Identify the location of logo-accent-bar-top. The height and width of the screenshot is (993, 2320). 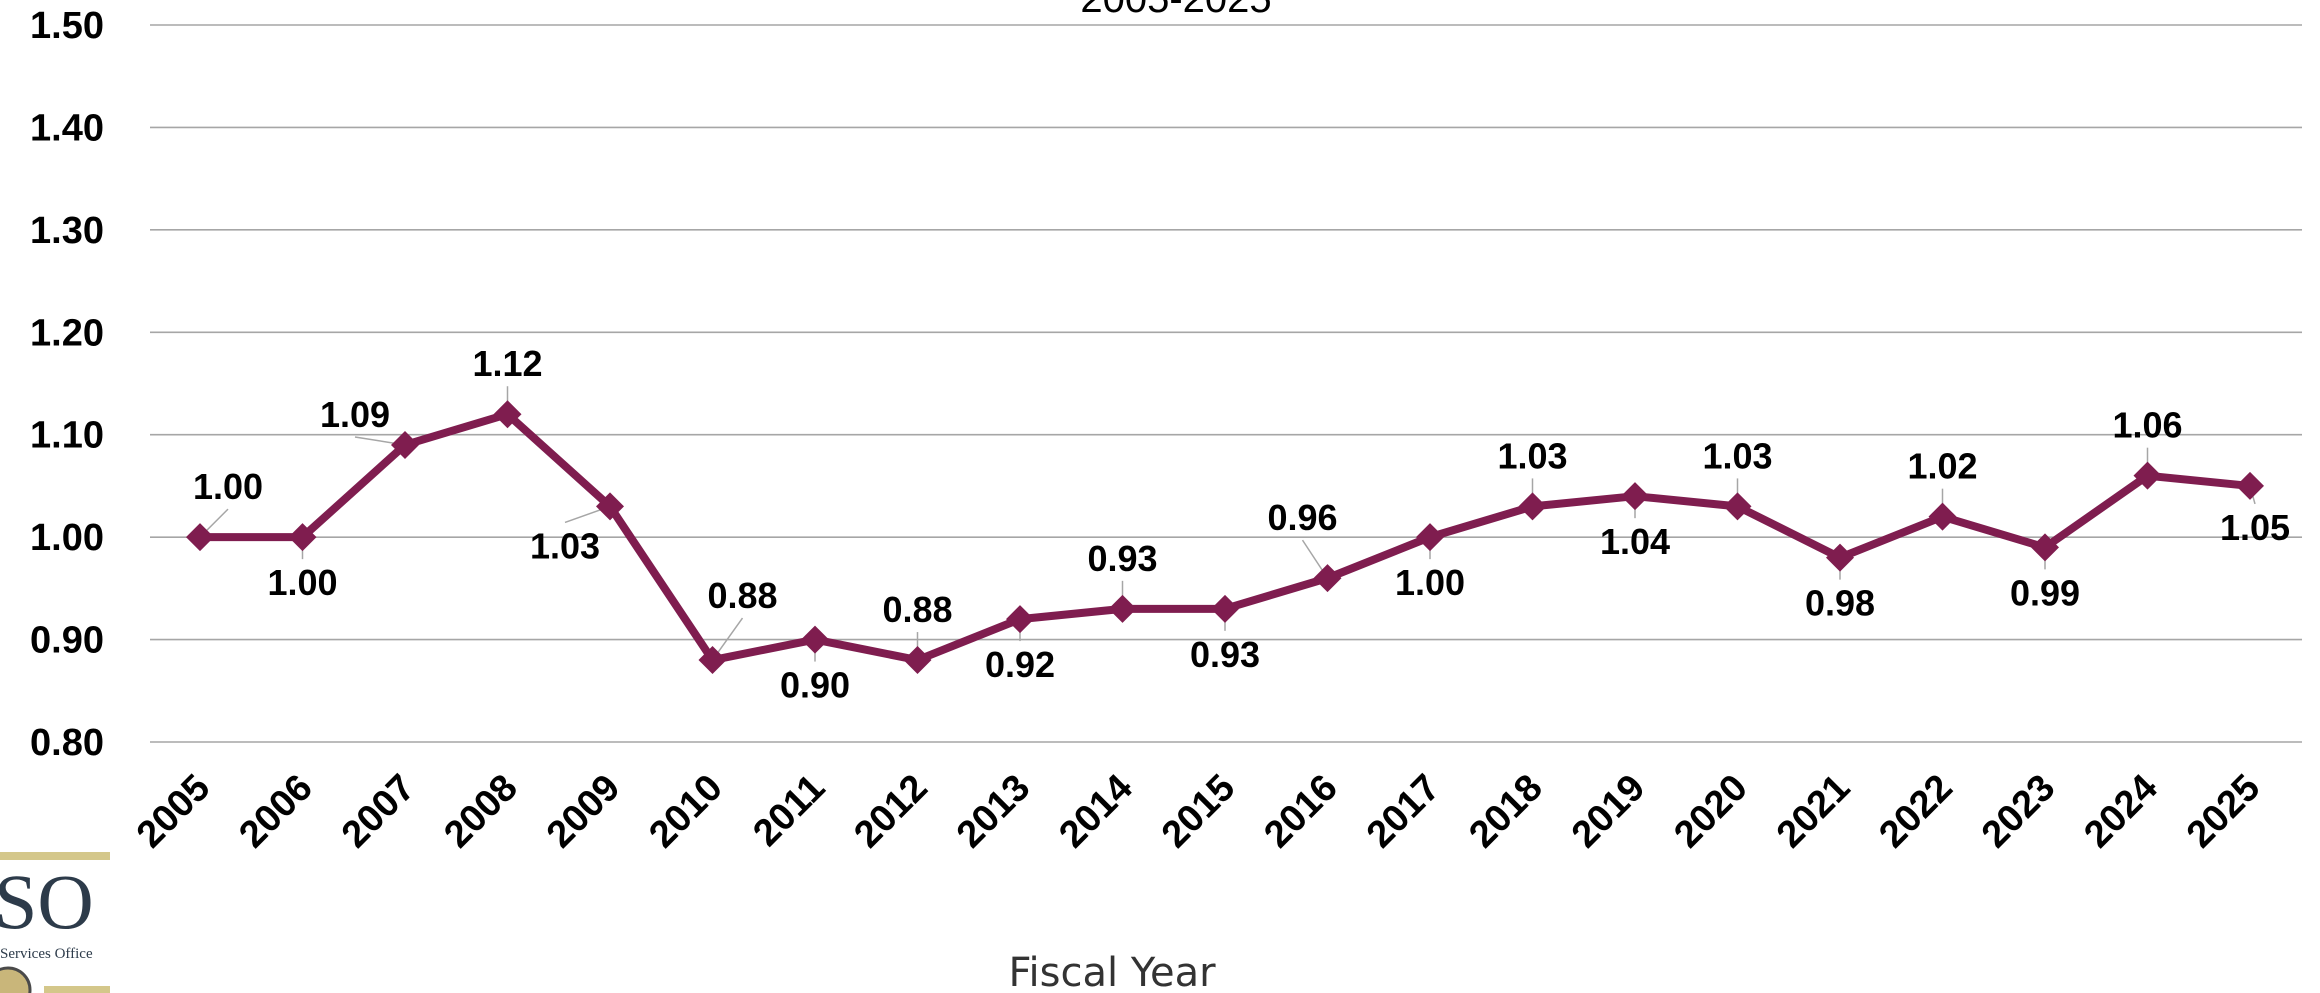
(55, 856).